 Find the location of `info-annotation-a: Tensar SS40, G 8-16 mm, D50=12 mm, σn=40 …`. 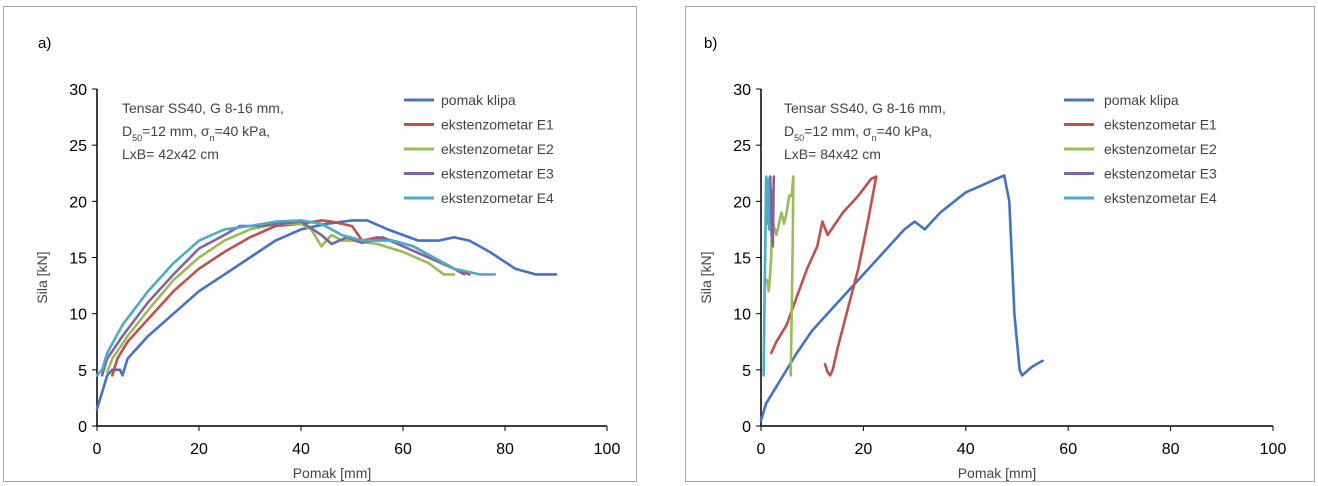

info-annotation-a: Tensar SS40, G 8-16 mm, D50=12 mm, σn=40 … is located at coordinates (203, 131).